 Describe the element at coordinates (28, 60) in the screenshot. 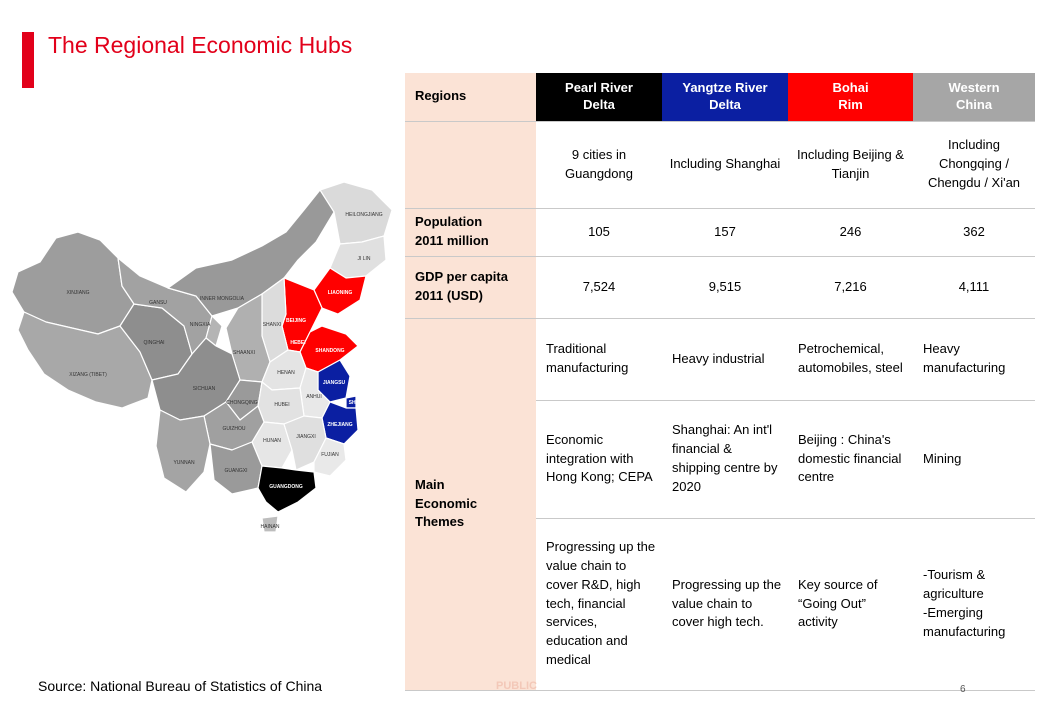

I see `title-accent-bar` at that location.